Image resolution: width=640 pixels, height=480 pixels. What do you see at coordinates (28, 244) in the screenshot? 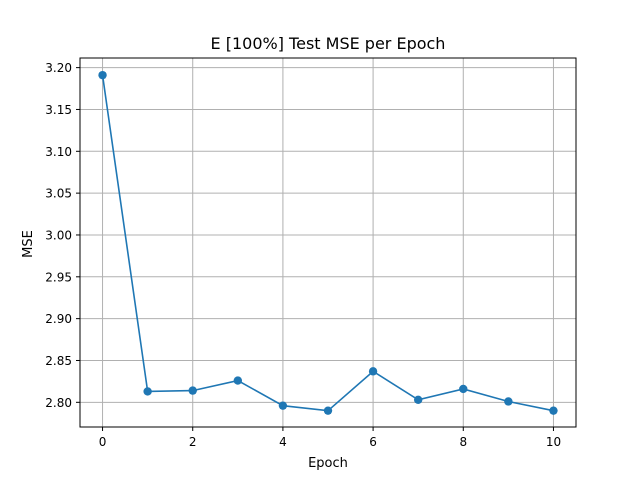
I see `y-axis-label: MSE` at bounding box center [28, 244].